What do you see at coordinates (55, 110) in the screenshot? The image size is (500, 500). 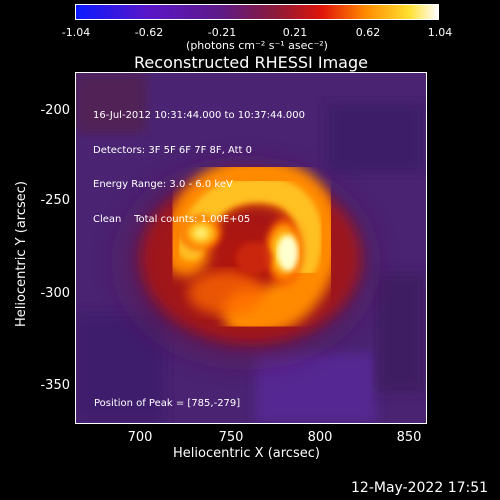 I see `y-tick: -200` at bounding box center [55, 110].